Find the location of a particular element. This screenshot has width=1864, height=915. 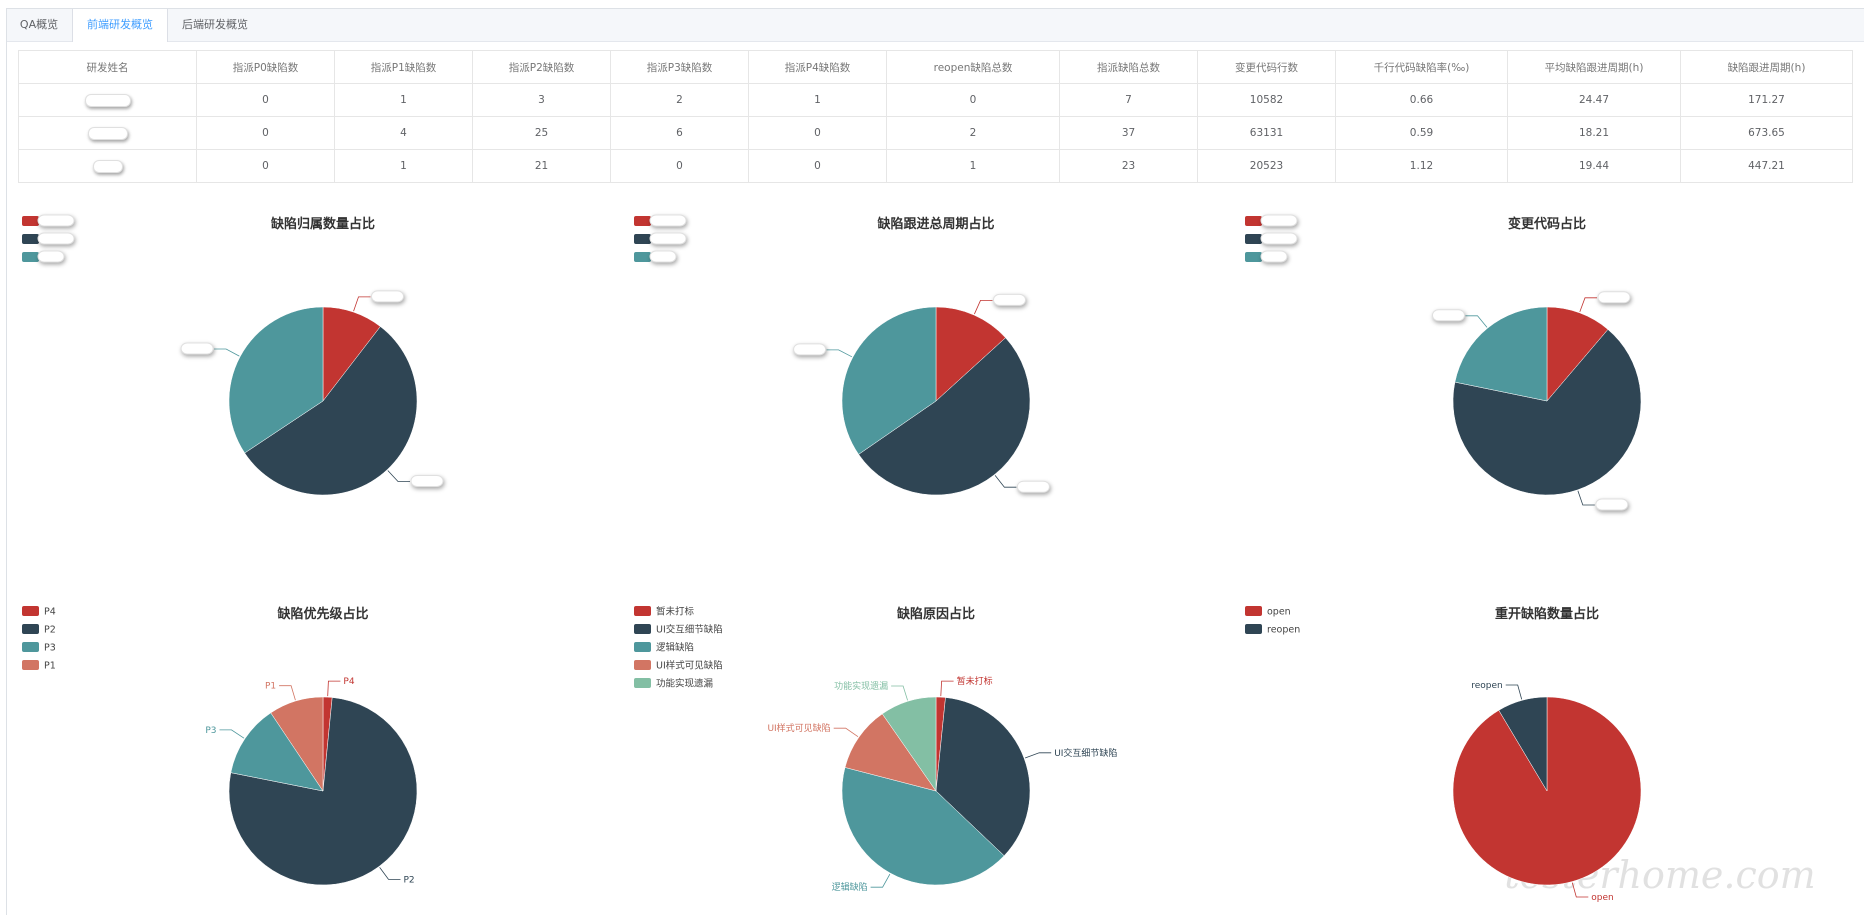

pie-chart-2: 缺陷跟进总周期占比 is located at coordinates (842, 355).